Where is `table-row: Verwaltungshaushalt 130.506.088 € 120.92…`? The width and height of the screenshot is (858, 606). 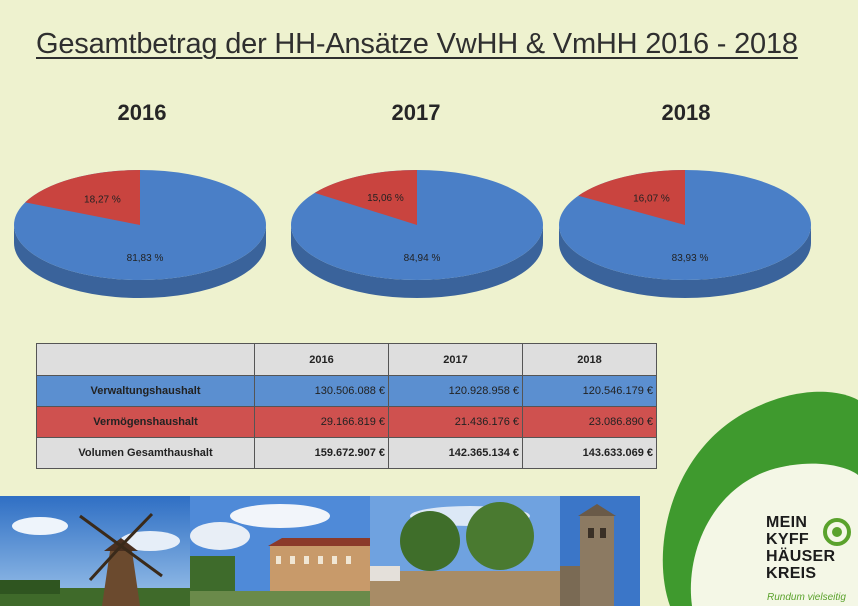 table-row: Verwaltungshaushalt 130.506.088 € 120.92… is located at coordinates (346, 391).